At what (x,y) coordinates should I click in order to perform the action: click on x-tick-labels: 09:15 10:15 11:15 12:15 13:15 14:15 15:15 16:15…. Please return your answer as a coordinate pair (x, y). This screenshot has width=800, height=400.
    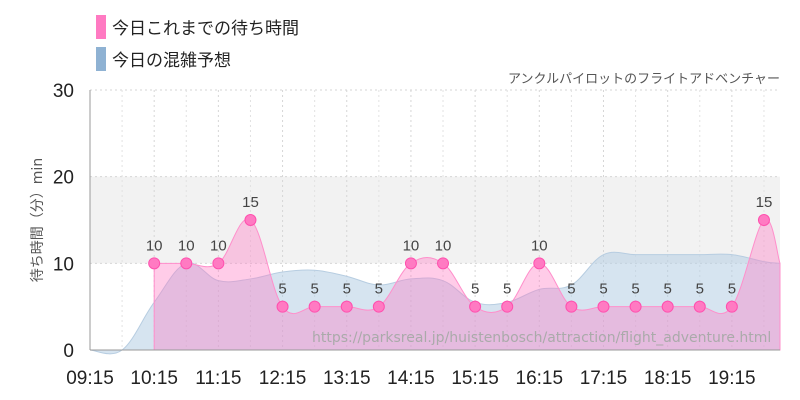
    Looking at the image, I should click on (410, 378).